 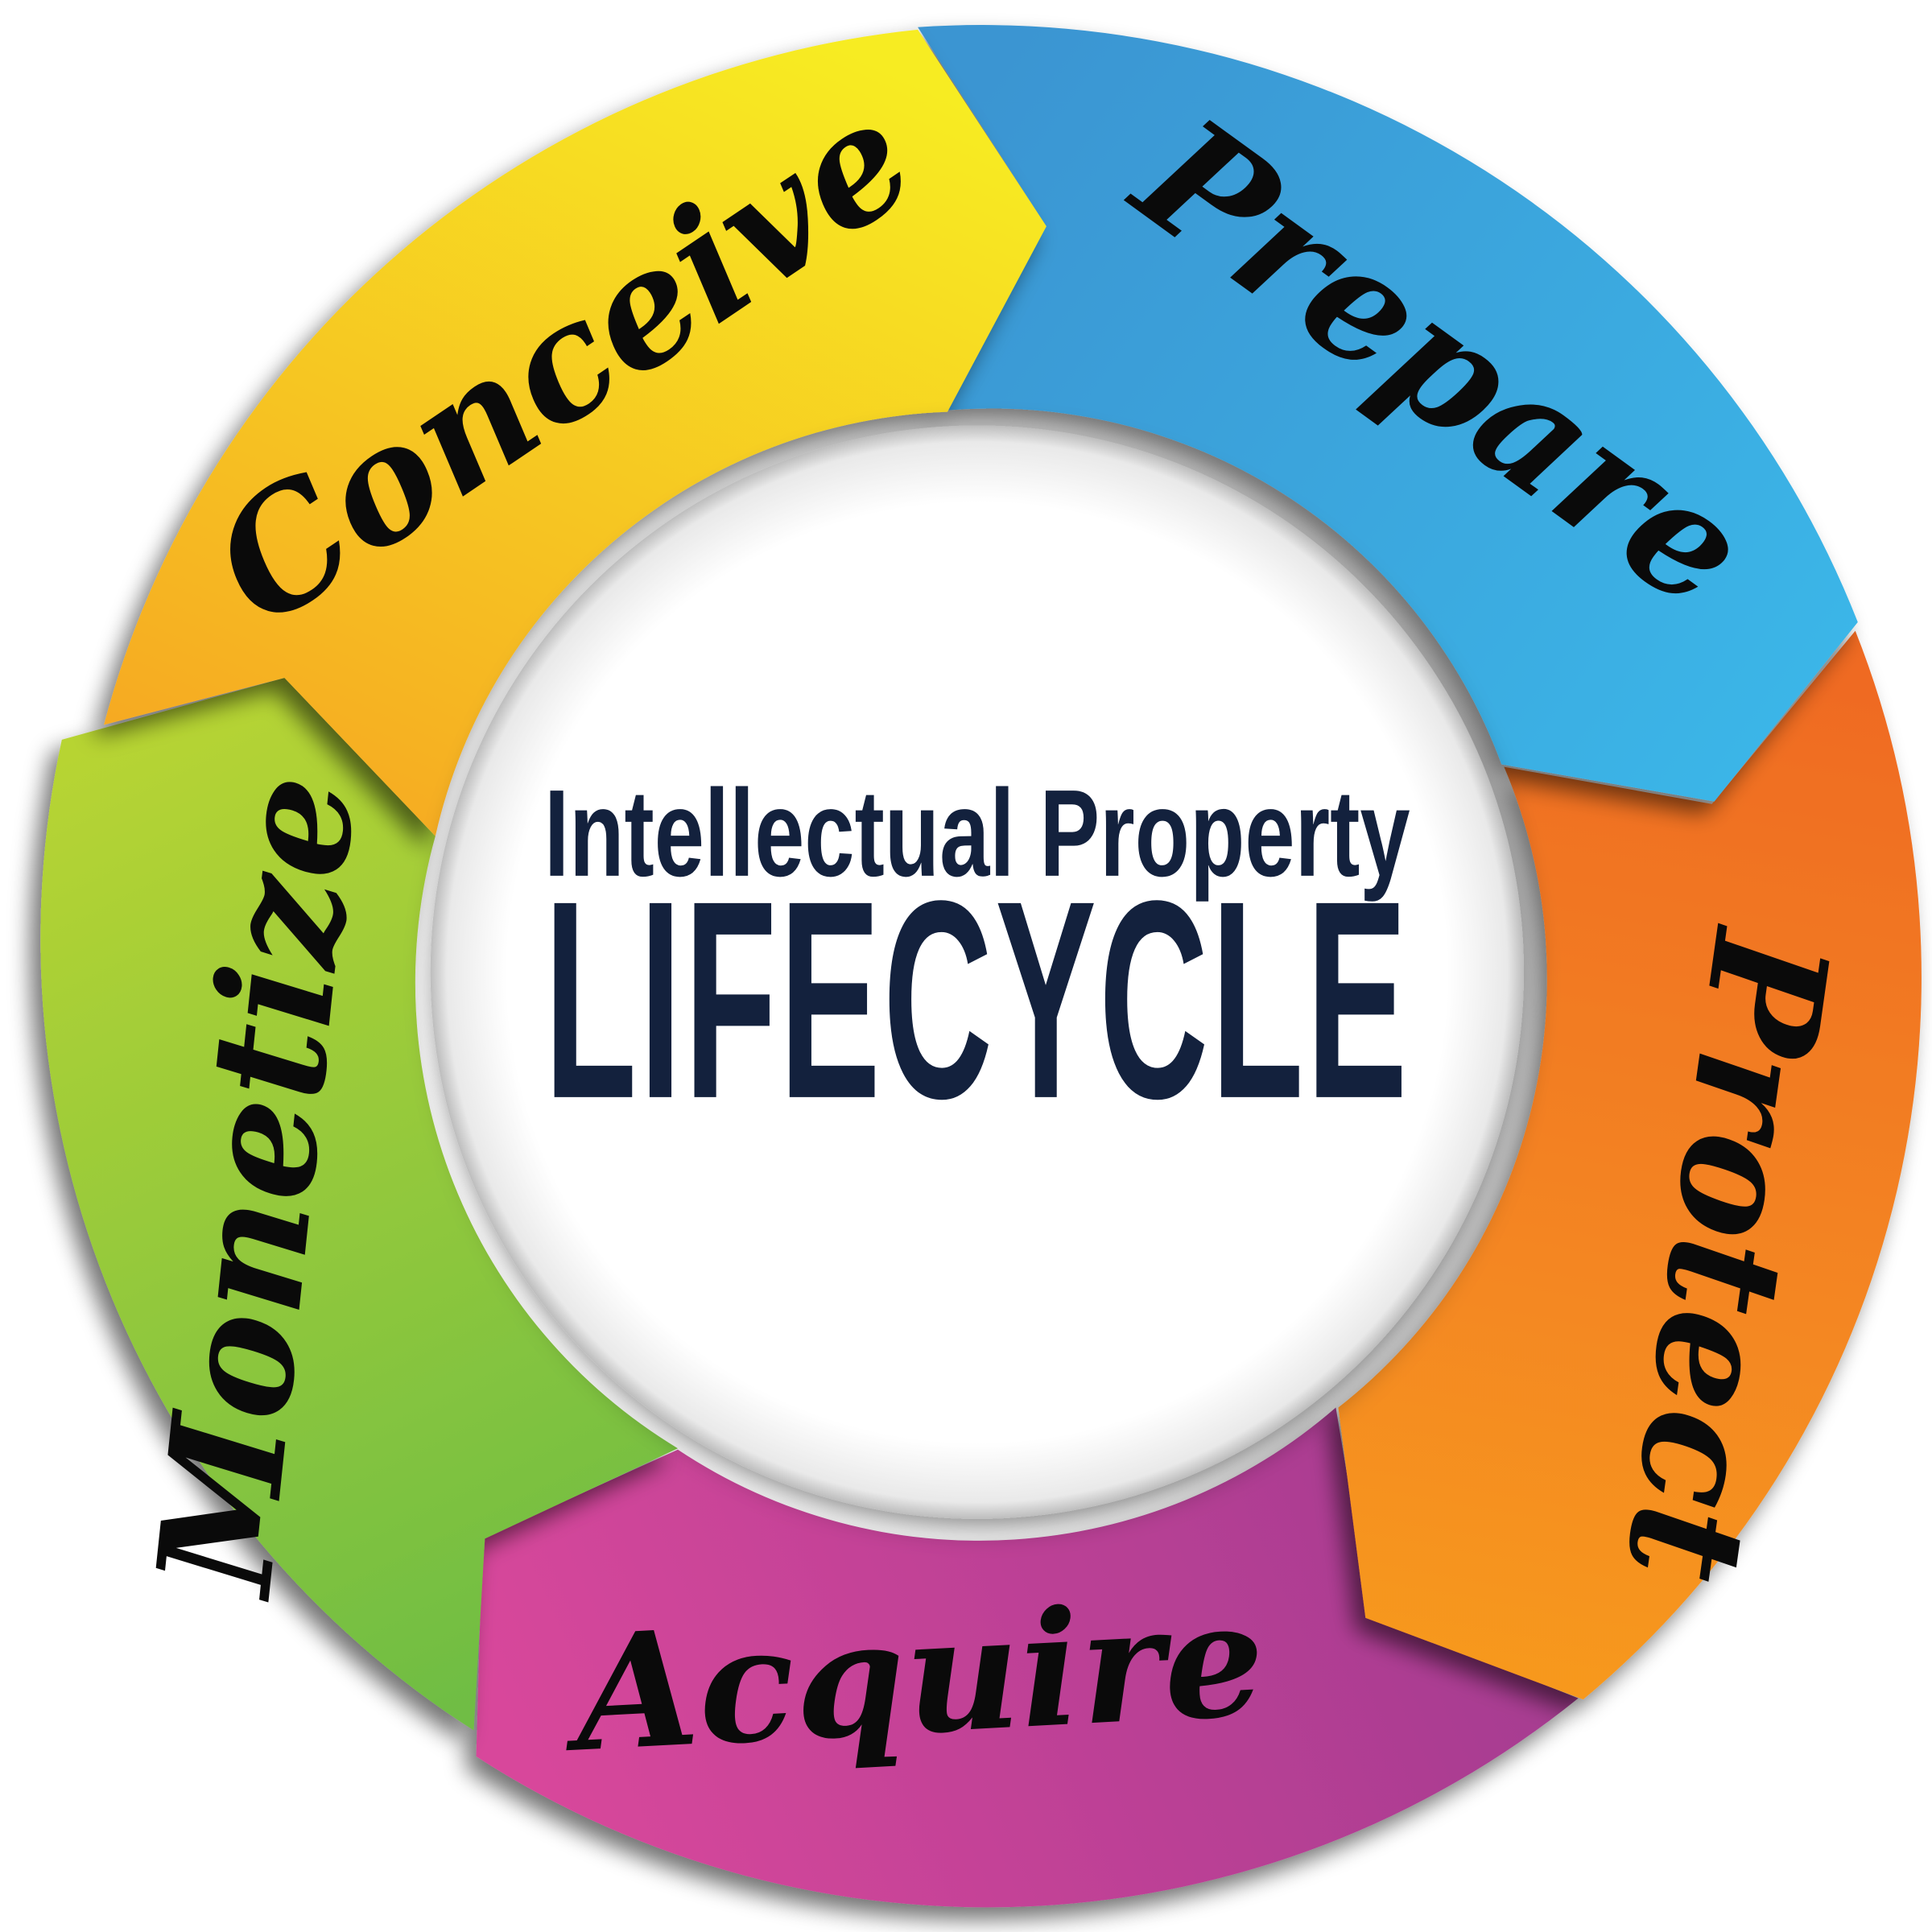 I want to click on segment-acquire, so click(x=1027, y=1657).